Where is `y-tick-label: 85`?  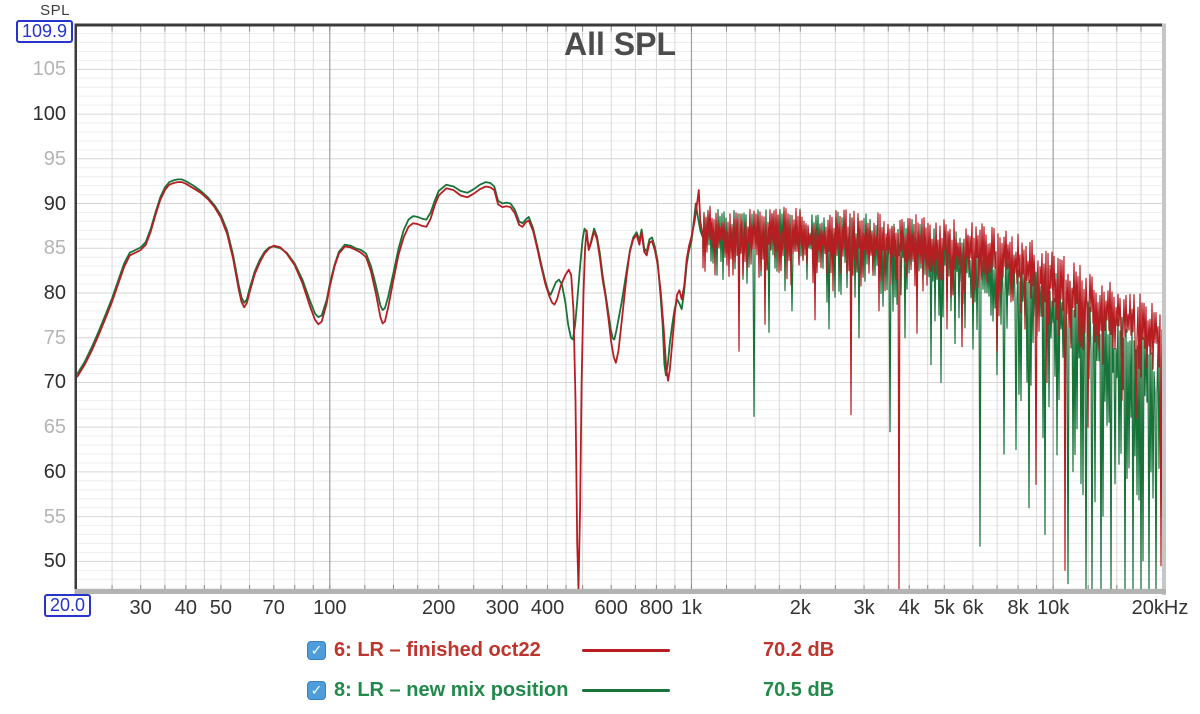
y-tick-label: 85 is located at coordinates (54, 248).